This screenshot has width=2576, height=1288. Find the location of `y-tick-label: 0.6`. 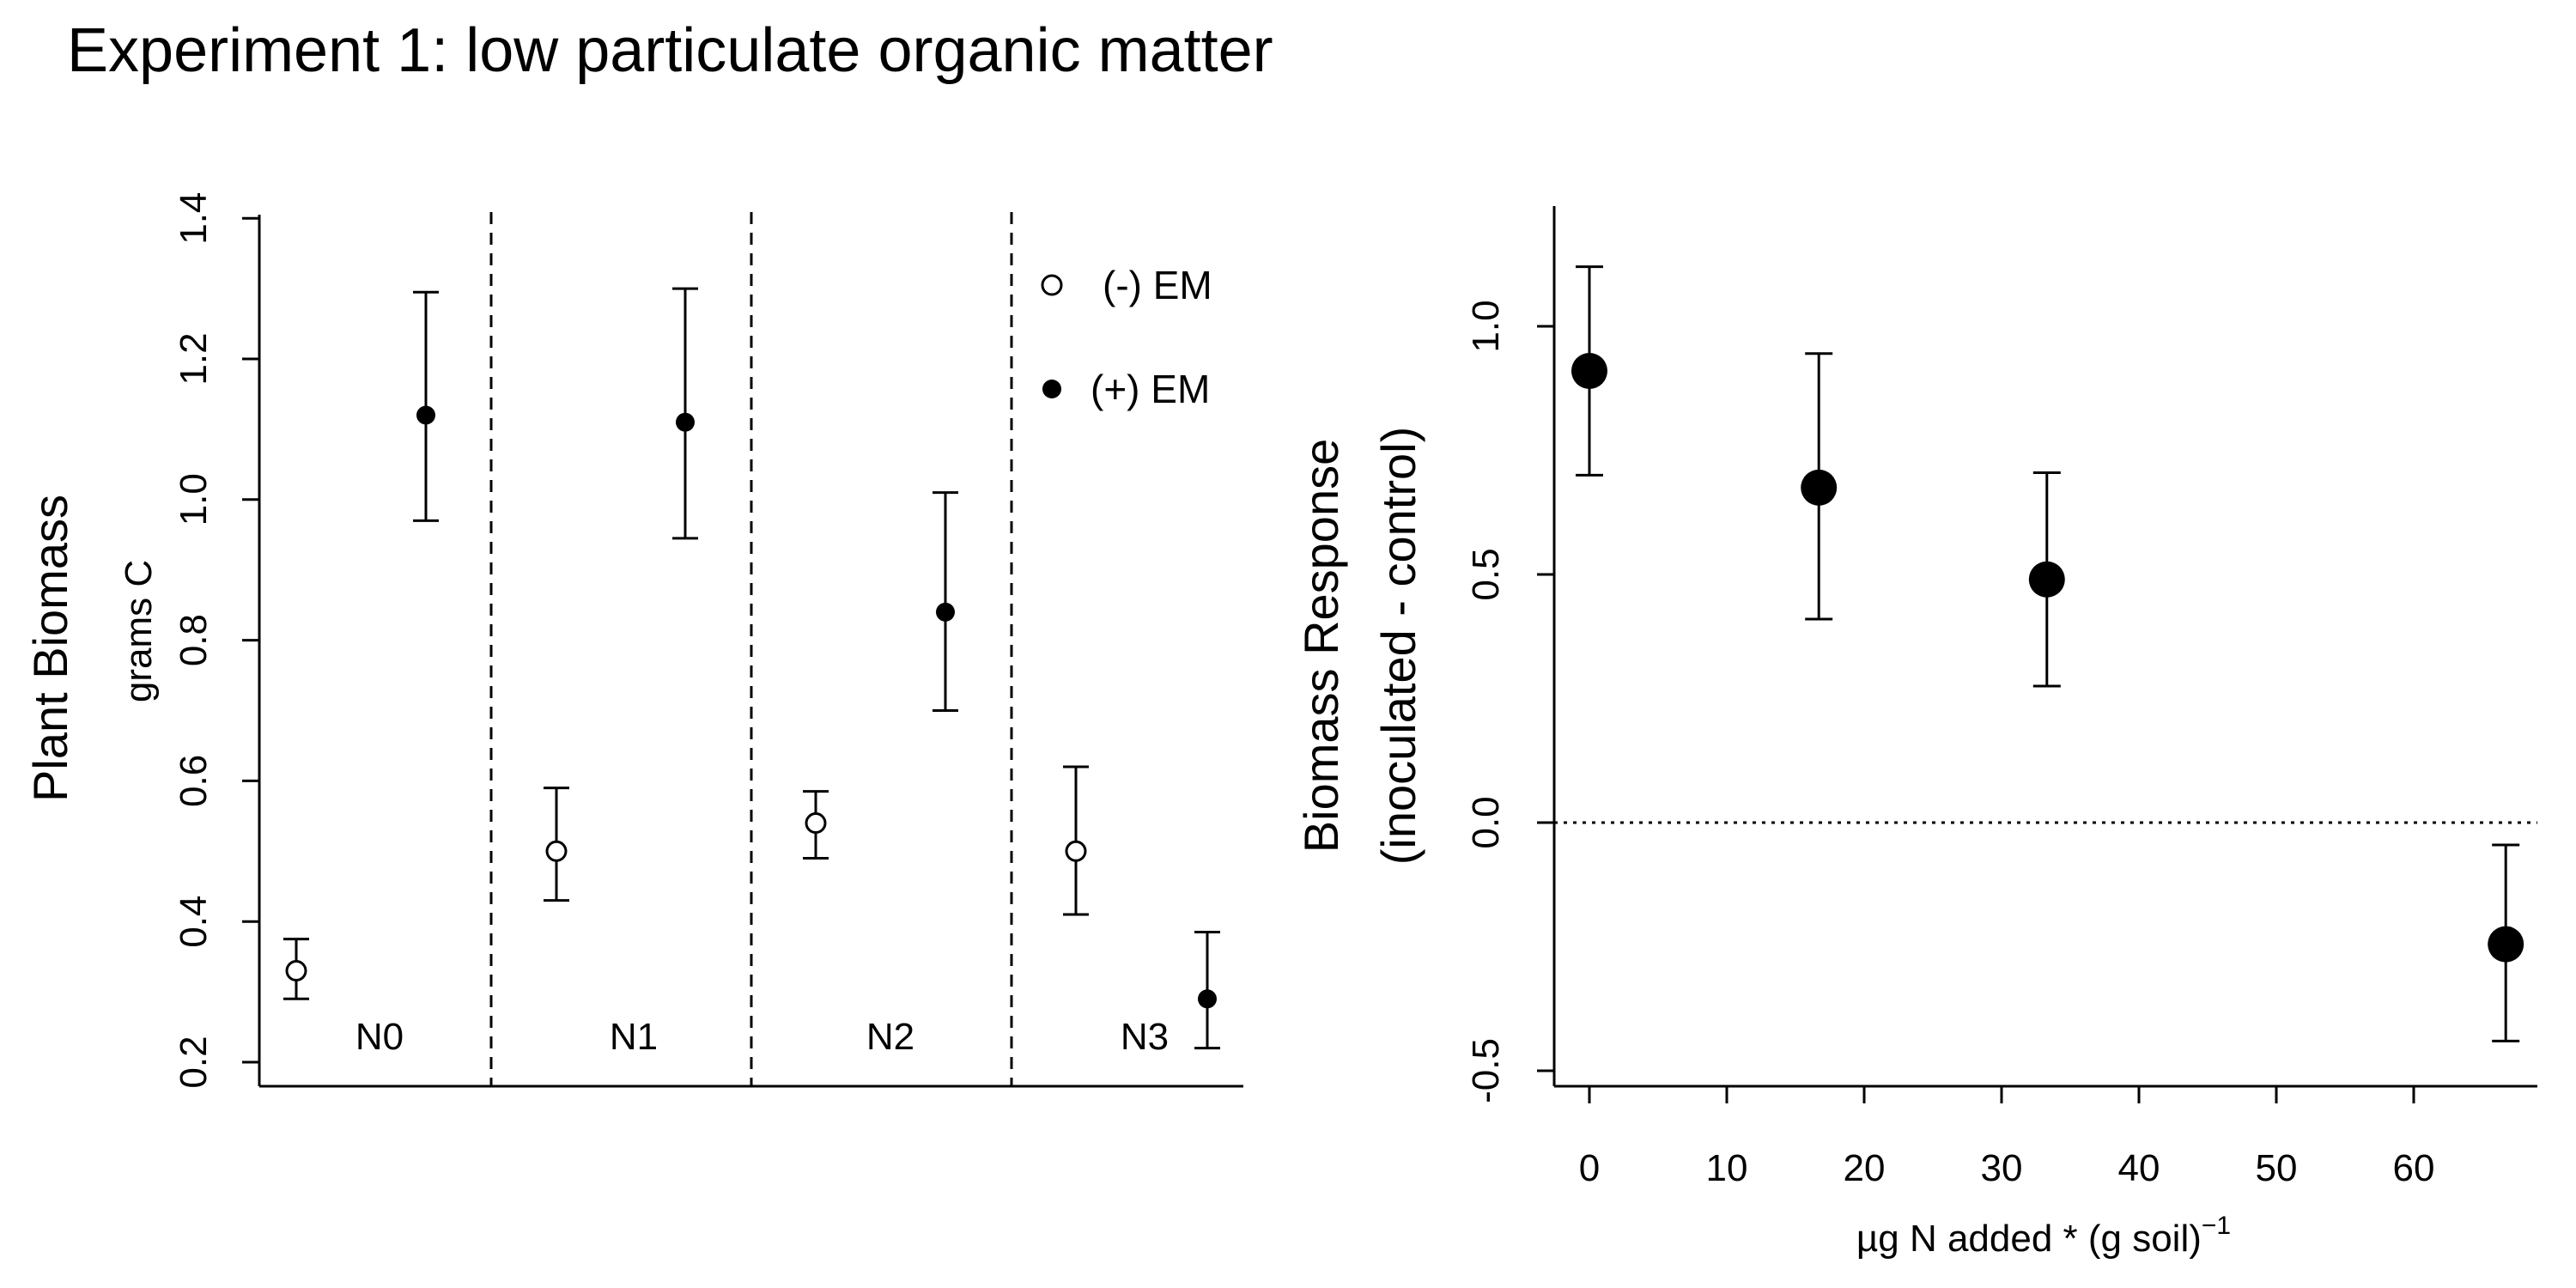

y-tick-label: 0.6 is located at coordinates (194, 781).